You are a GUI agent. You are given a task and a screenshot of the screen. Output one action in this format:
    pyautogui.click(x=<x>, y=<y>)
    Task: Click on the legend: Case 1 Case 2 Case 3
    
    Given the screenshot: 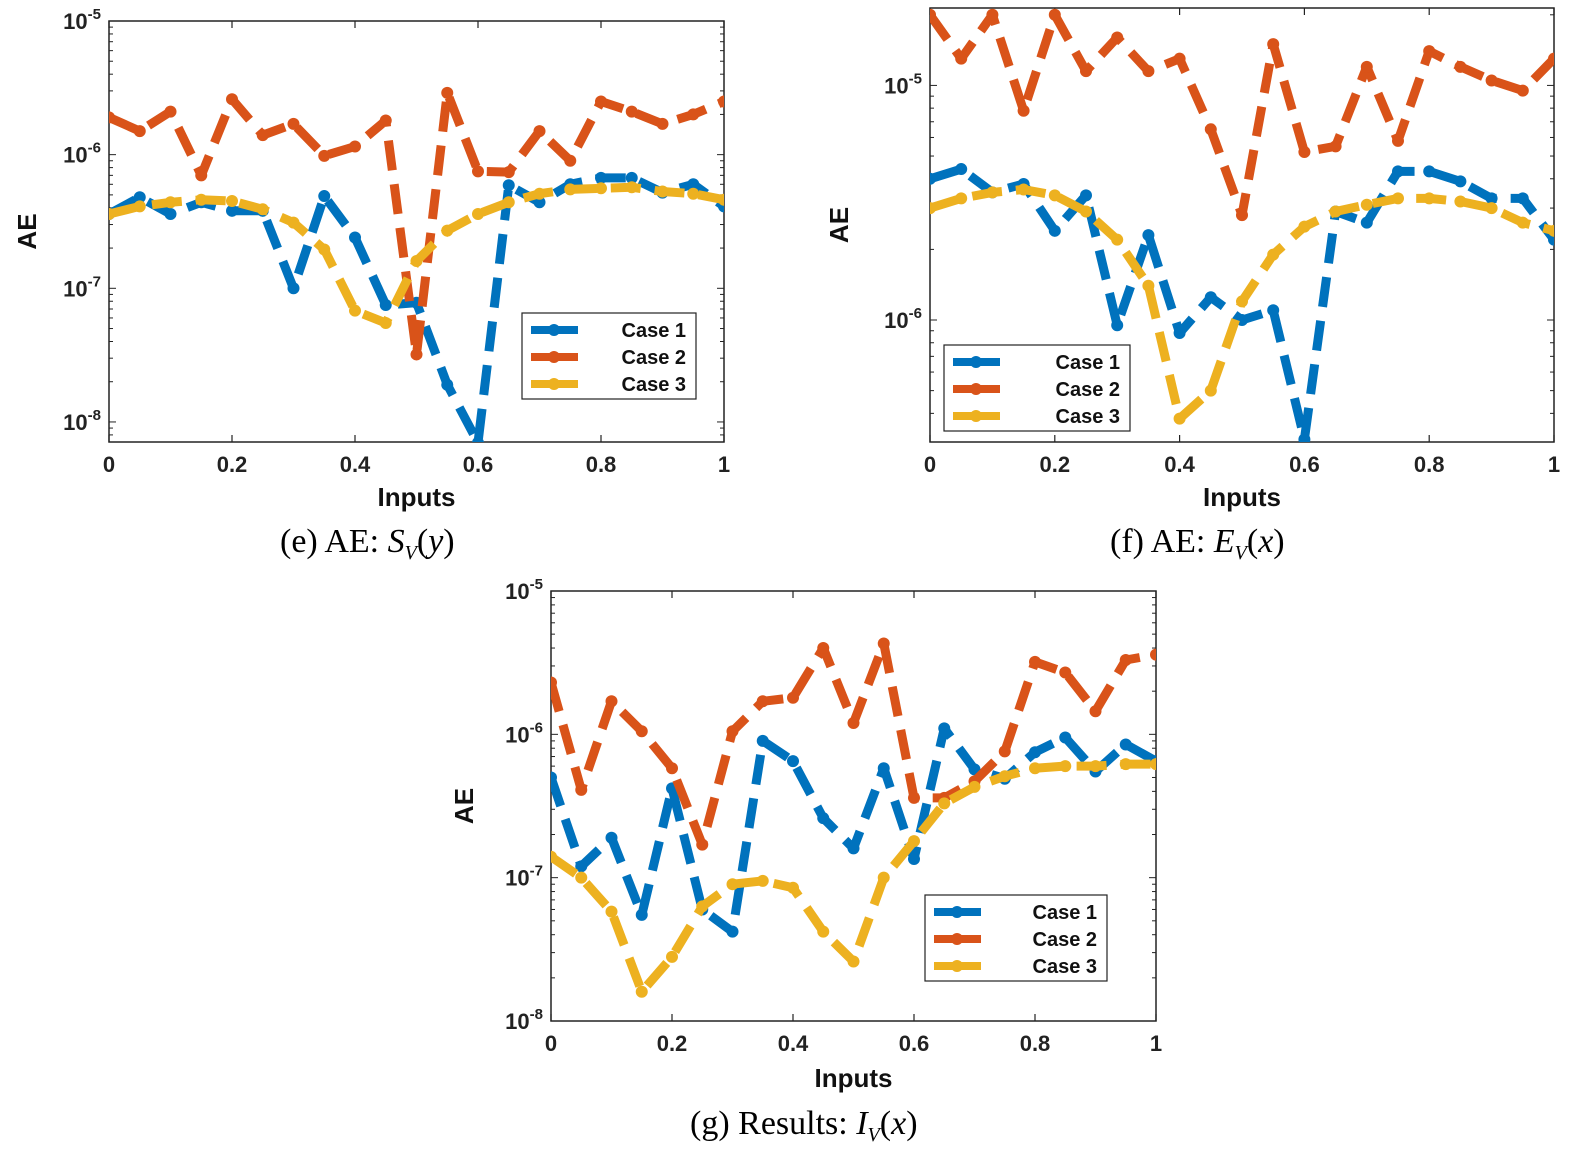 What is the action you would take?
    pyautogui.click(x=1016, y=938)
    